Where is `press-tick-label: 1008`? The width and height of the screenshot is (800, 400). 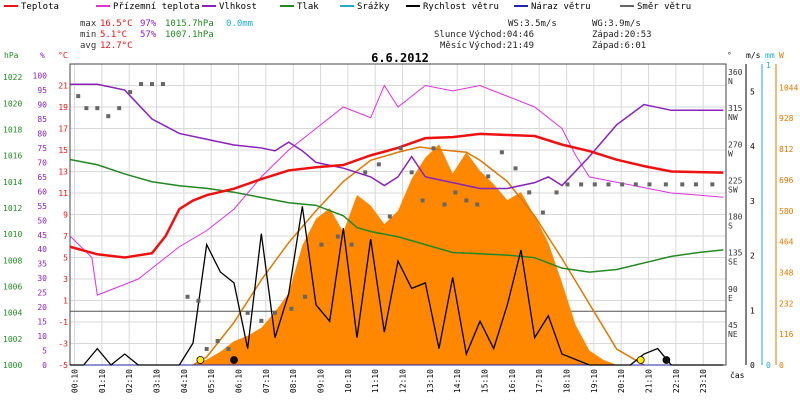
press-tick-label: 1008 is located at coordinates (12, 260).